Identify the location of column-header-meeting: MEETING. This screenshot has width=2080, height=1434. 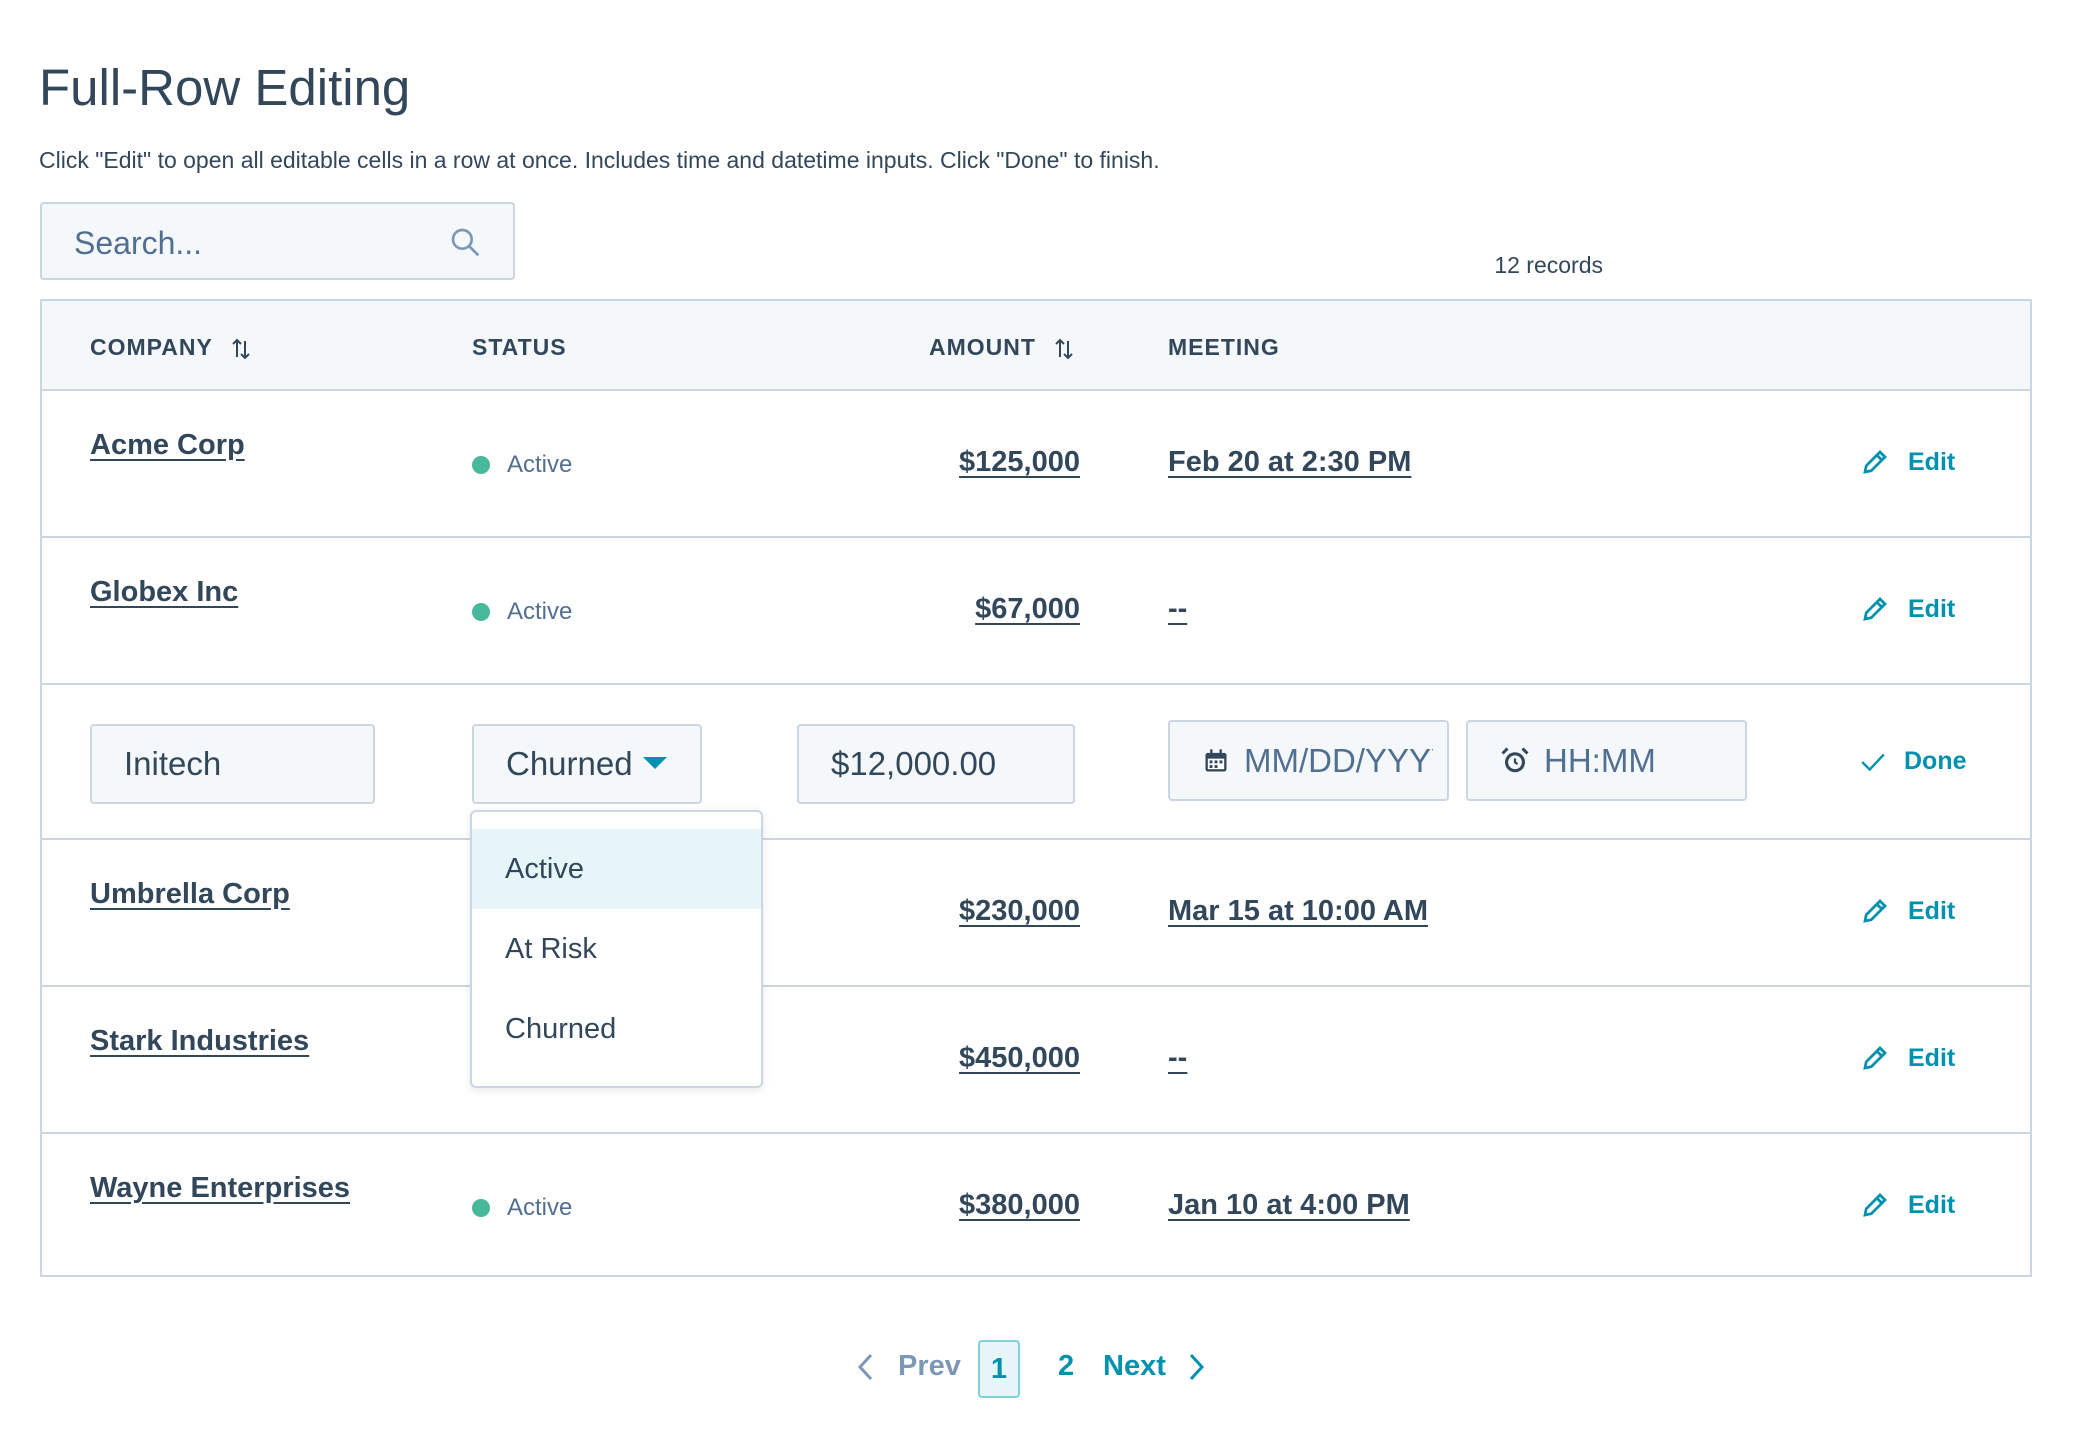
(1224, 347).